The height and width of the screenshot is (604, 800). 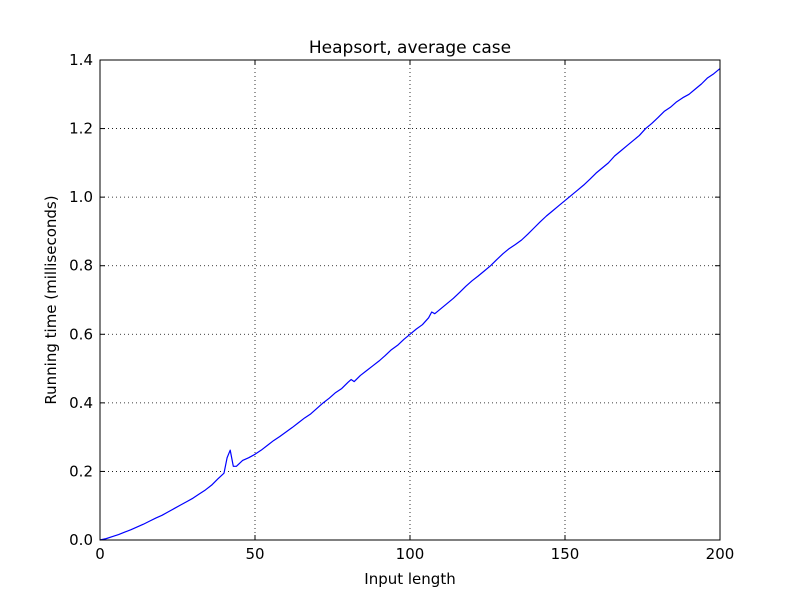 I want to click on y-tick-label: 1.4, so click(x=81, y=60).